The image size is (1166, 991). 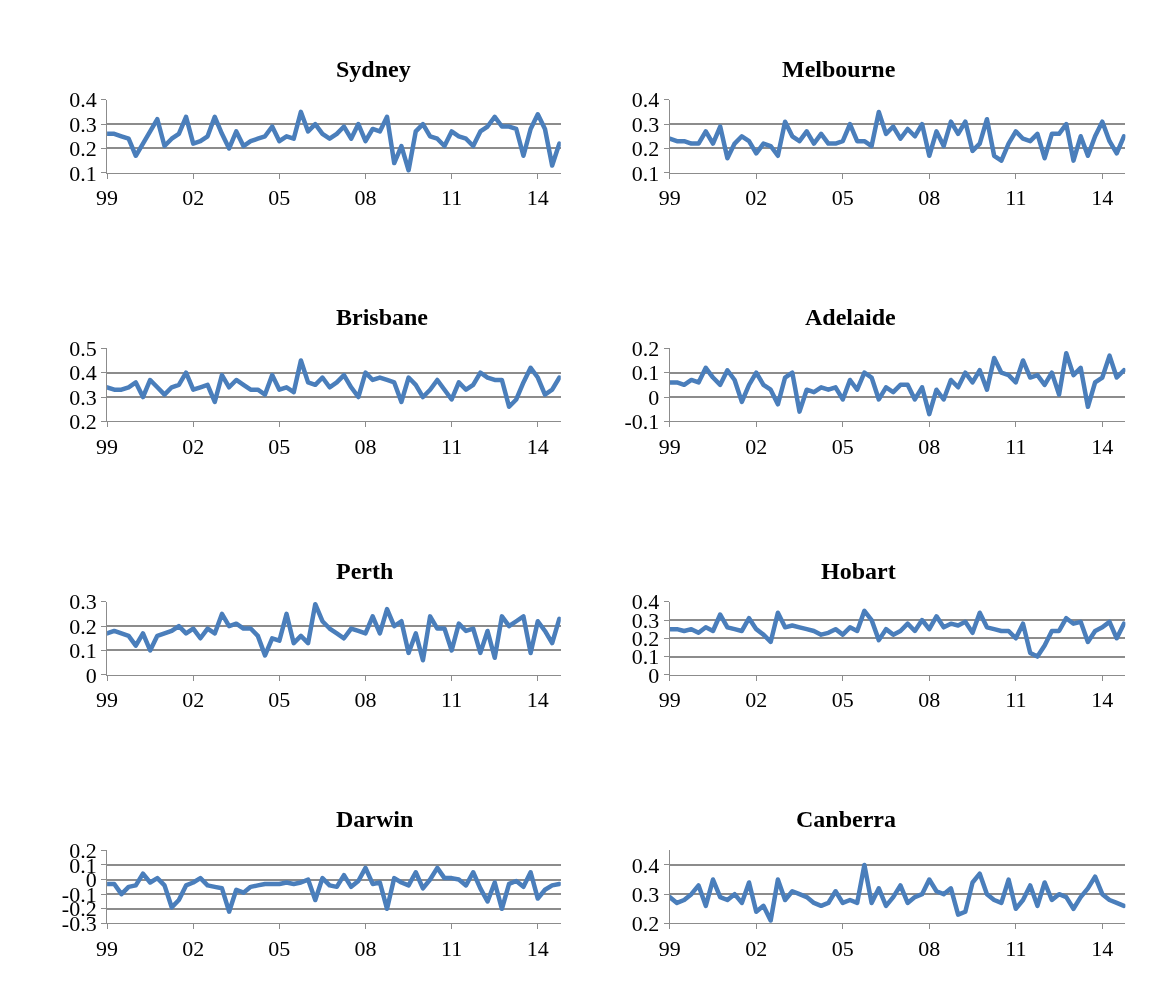 What do you see at coordinates (839, 69) in the screenshot?
I see `chart-title: Melbourne` at bounding box center [839, 69].